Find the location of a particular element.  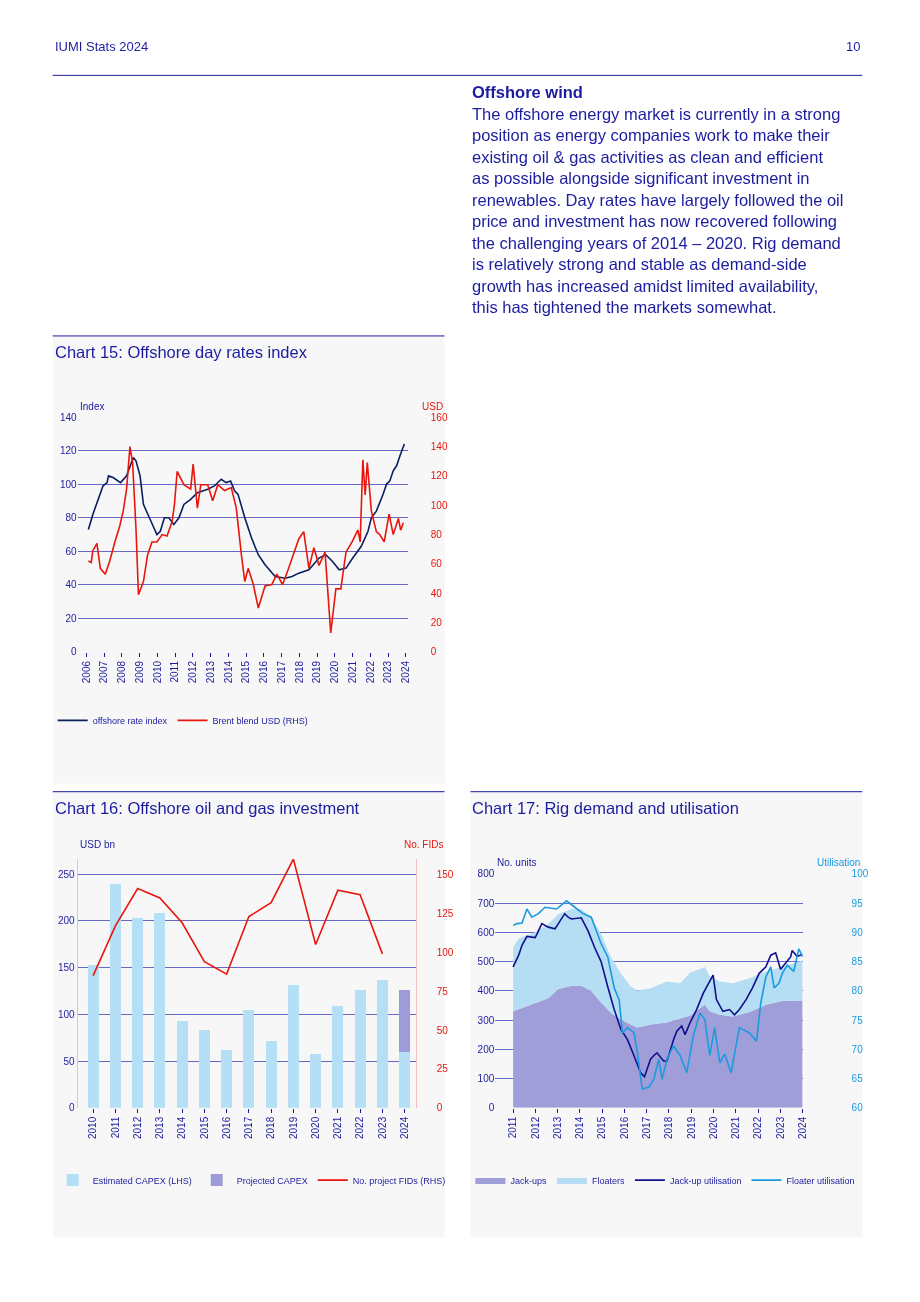

legend-label: offshore rate index is located at coordinates (130, 720).